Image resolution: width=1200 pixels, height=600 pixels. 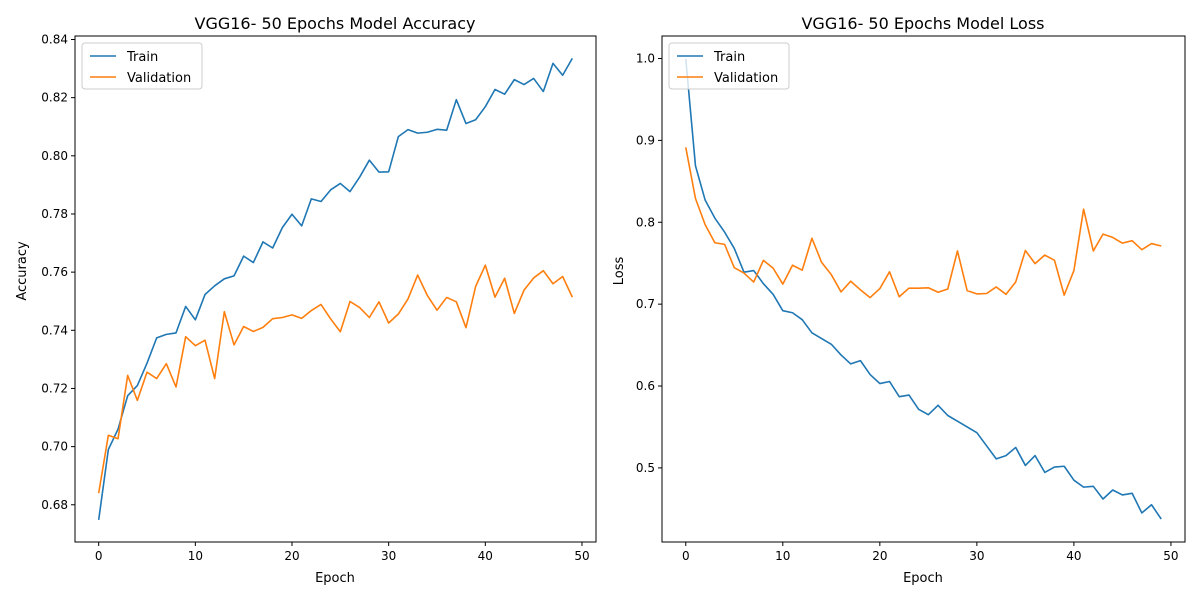 What do you see at coordinates (54, 98) in the screenshot?
I see `y-tick-label: 0.82` at bounding box center [54, 98].